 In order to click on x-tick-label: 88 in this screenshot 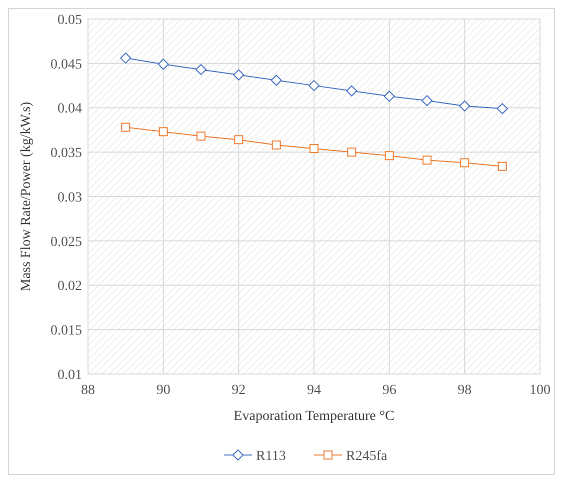, I will do `click(88, 390)`.